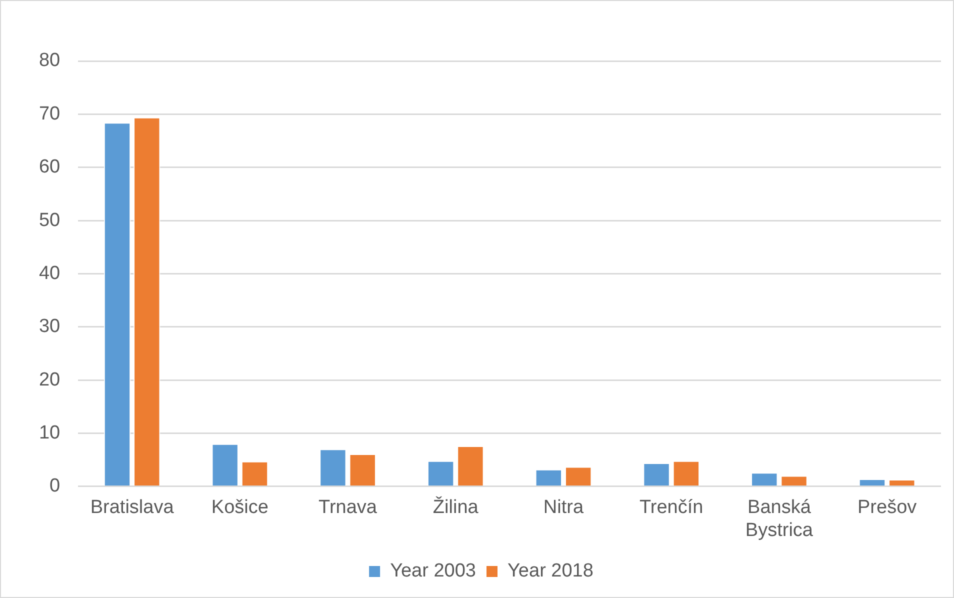 The height and width of the screenshot is (598, 954). Describe the element at coordinates (132, 507) in the screenshot. I see `x-tick-label: Bratislava` at that location.